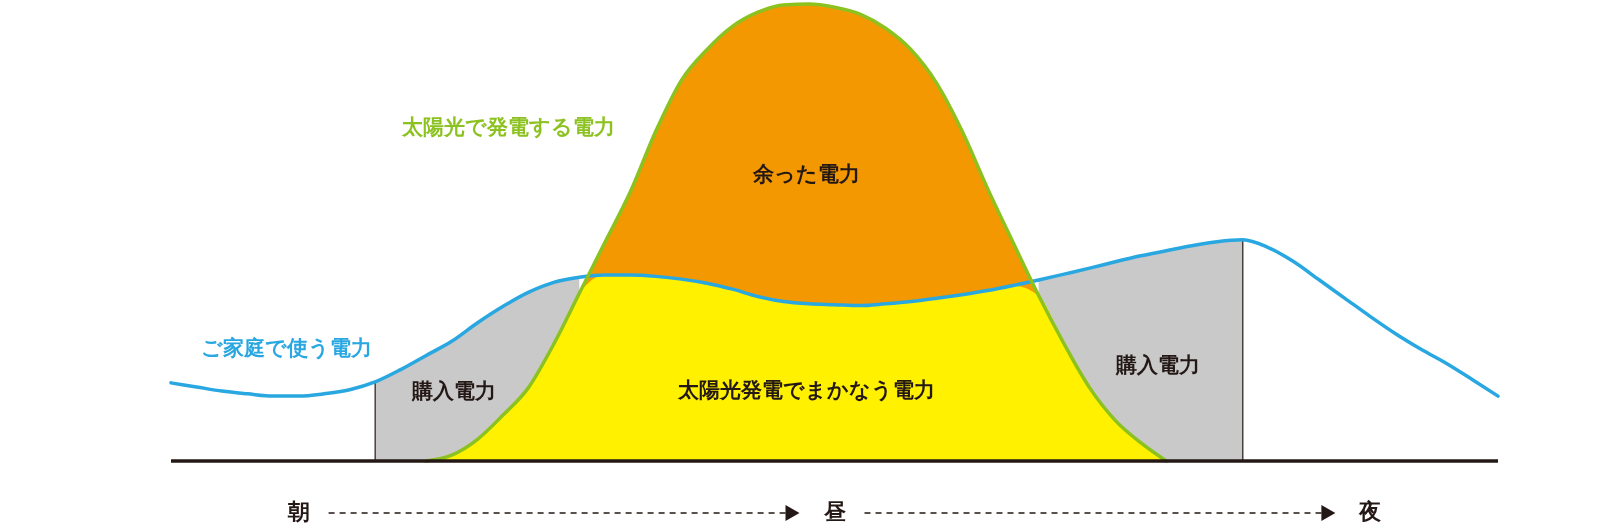 The image size is (1600, 529). Describe the element at coordinates (286, 347) in the screenshot. I see `series-label: ご家庭で使う電力` at that location.